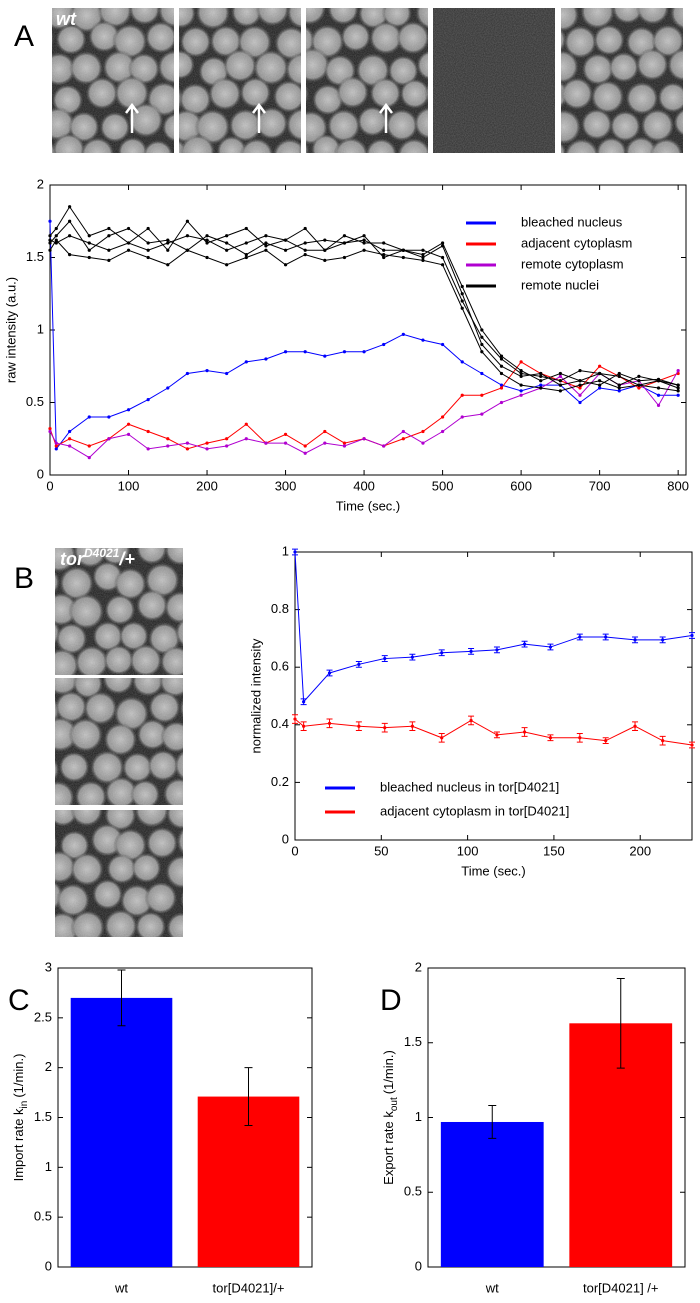 The width and height of the screenshot is (700, 1303). What do you see at coordinates (24, 578) in the screenshot?
I see `panel-label: B` at bounding box center [24, 578].